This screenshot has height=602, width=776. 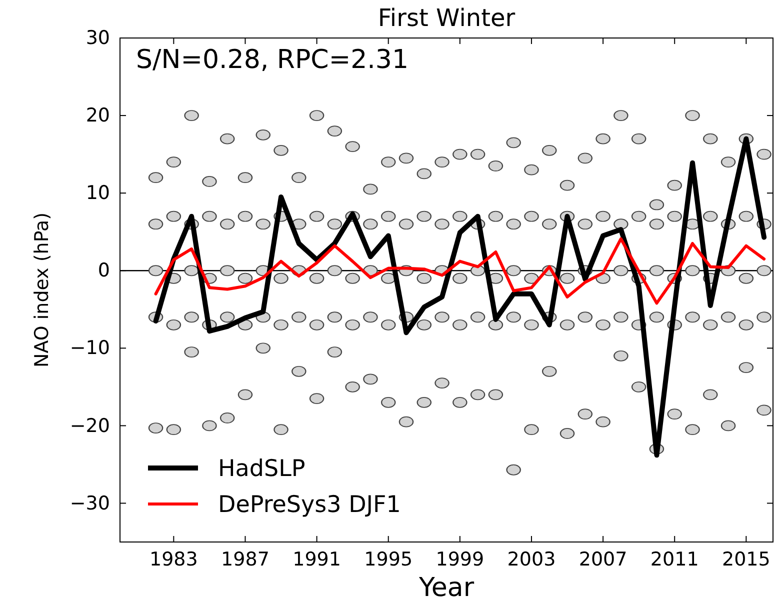 What do you see at coordinates (262, 469) in the screenshot?
I see `legend-label: HadSLP` at bounding box center [262, 469].